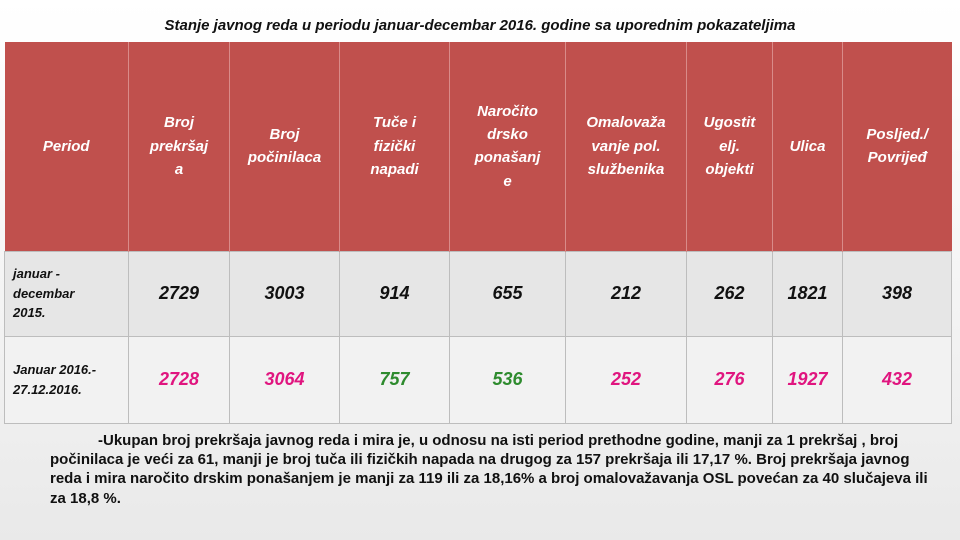 The width and height of the screenshot is (960, 540). I want to click on header-line: Naročito, so click(507, 111).